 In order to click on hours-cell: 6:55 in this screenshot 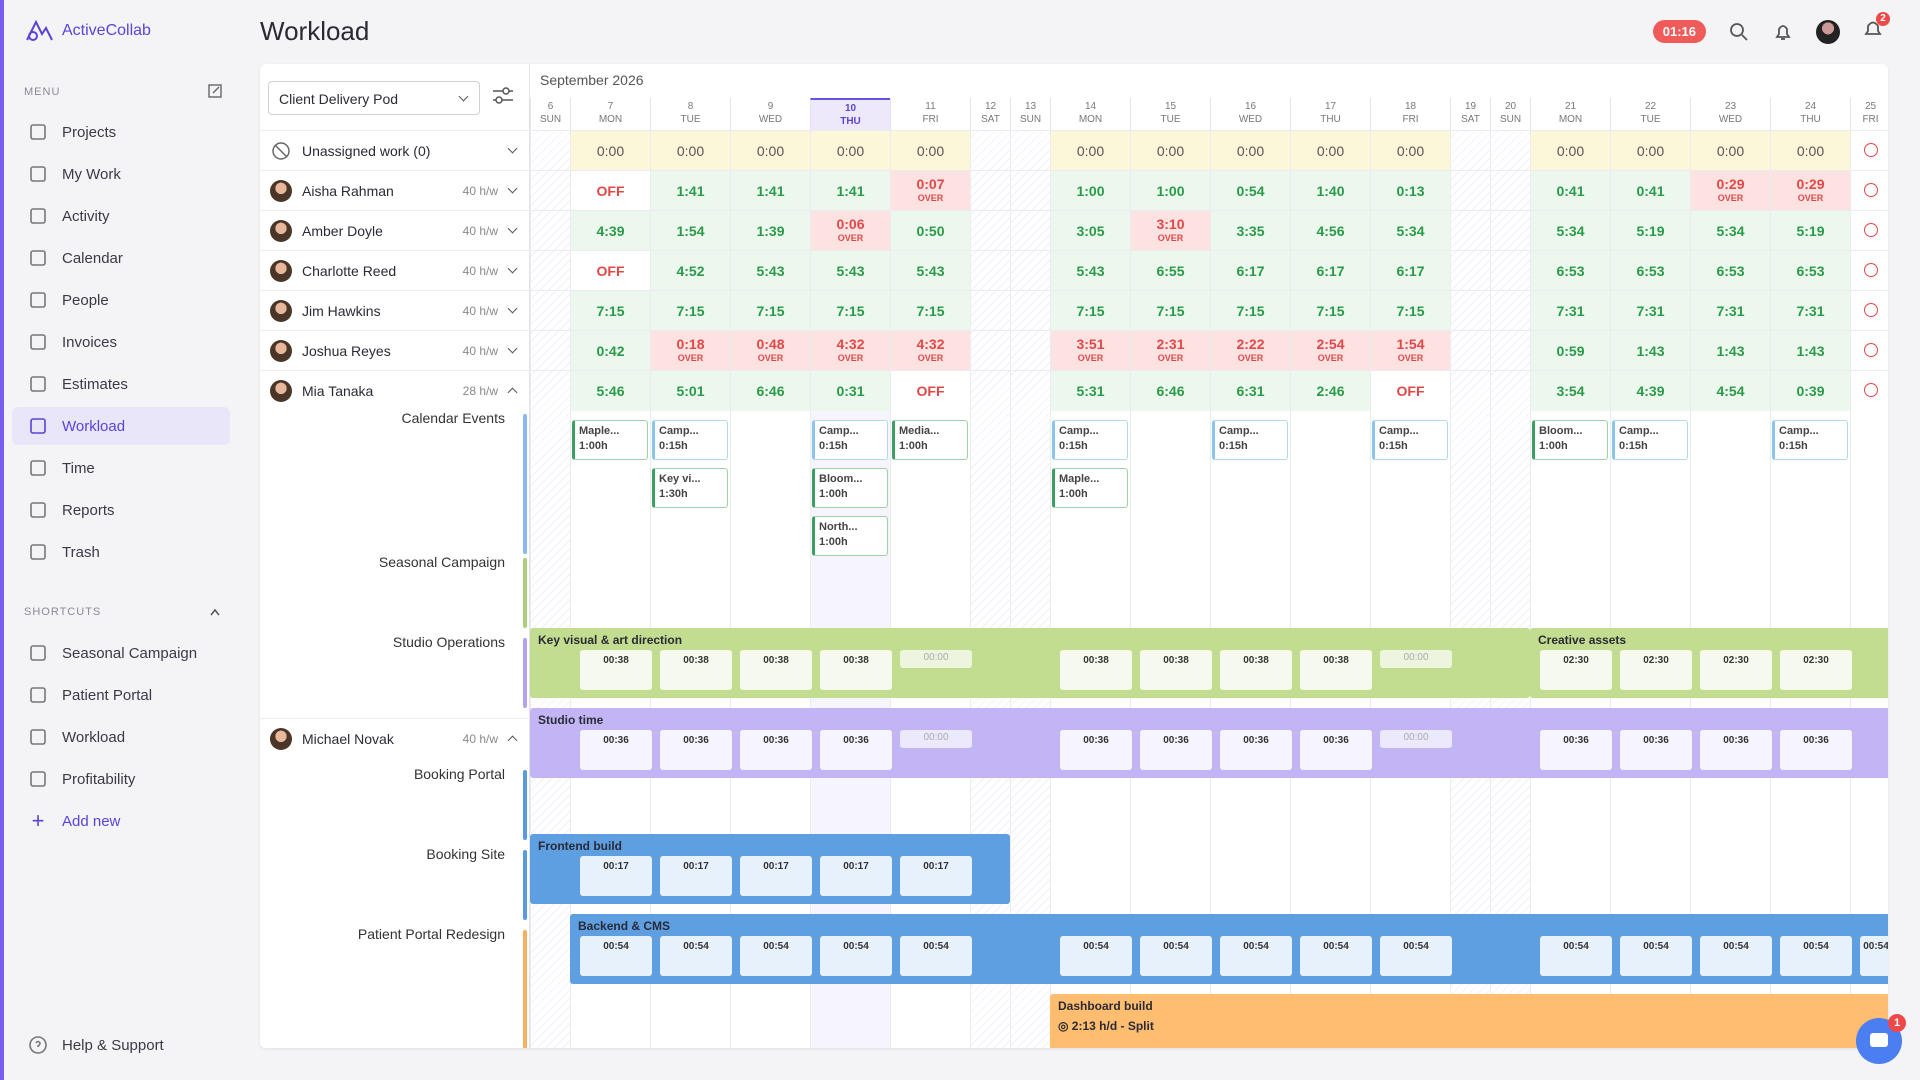, I will do `click(1170, 271)`.